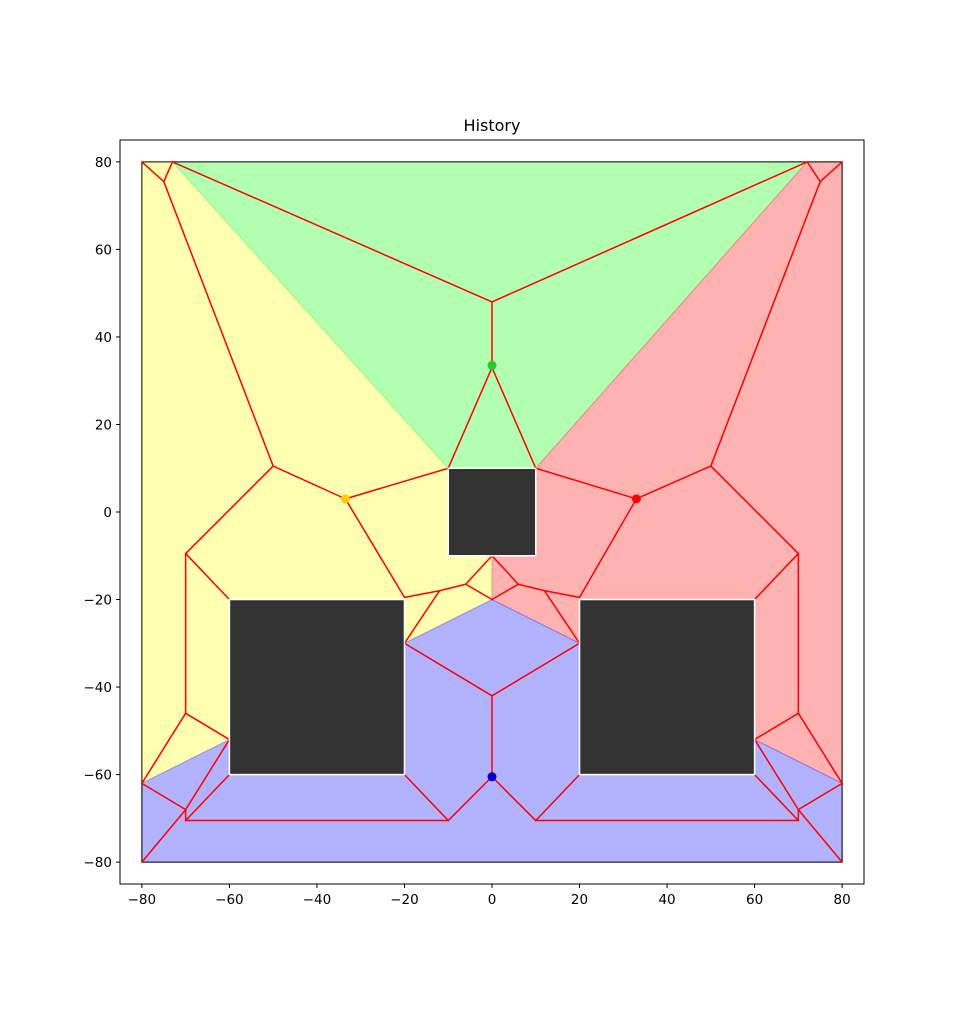 This screenshot has height=1013, width=960. What do you see at coordinates (317, 900) in the screenshot?
I see `x-tick-label: −40` at bounding box center [317, 900].